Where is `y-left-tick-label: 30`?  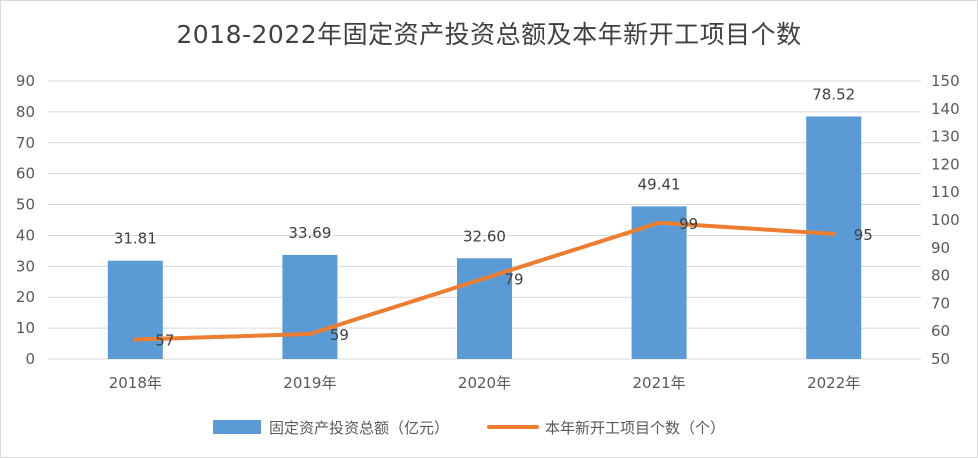
y-left-tick-label: 30 is located at coordinates (25, 266).